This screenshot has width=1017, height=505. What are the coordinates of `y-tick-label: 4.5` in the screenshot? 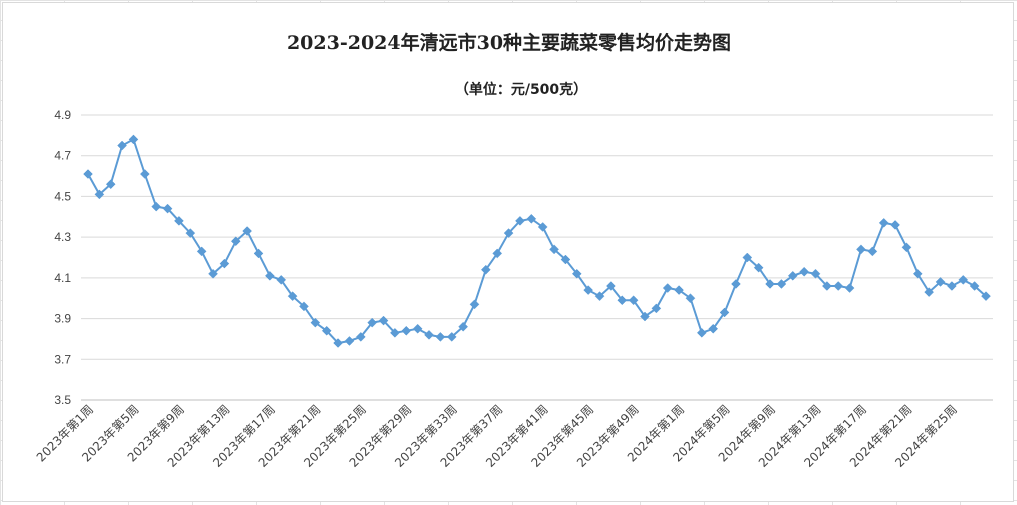 It's located at (62, 196).